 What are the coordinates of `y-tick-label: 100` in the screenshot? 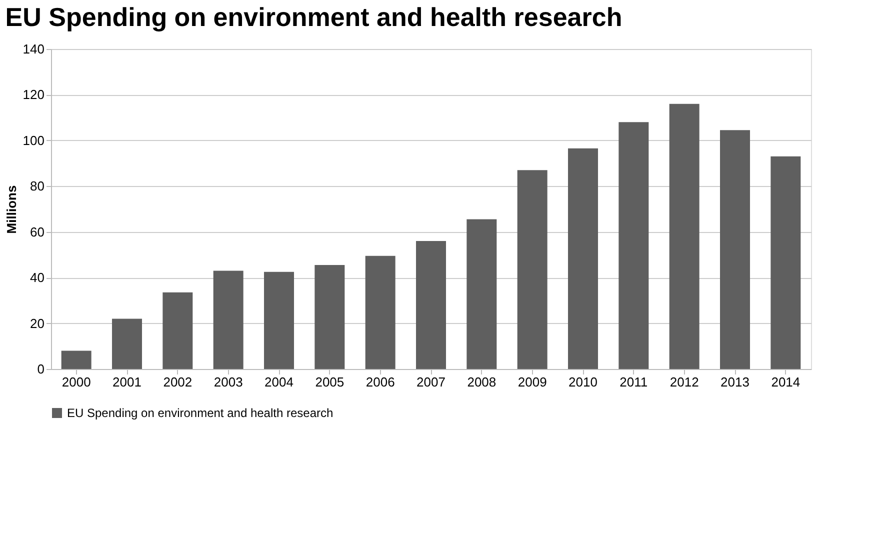 It's located at (33, 140).